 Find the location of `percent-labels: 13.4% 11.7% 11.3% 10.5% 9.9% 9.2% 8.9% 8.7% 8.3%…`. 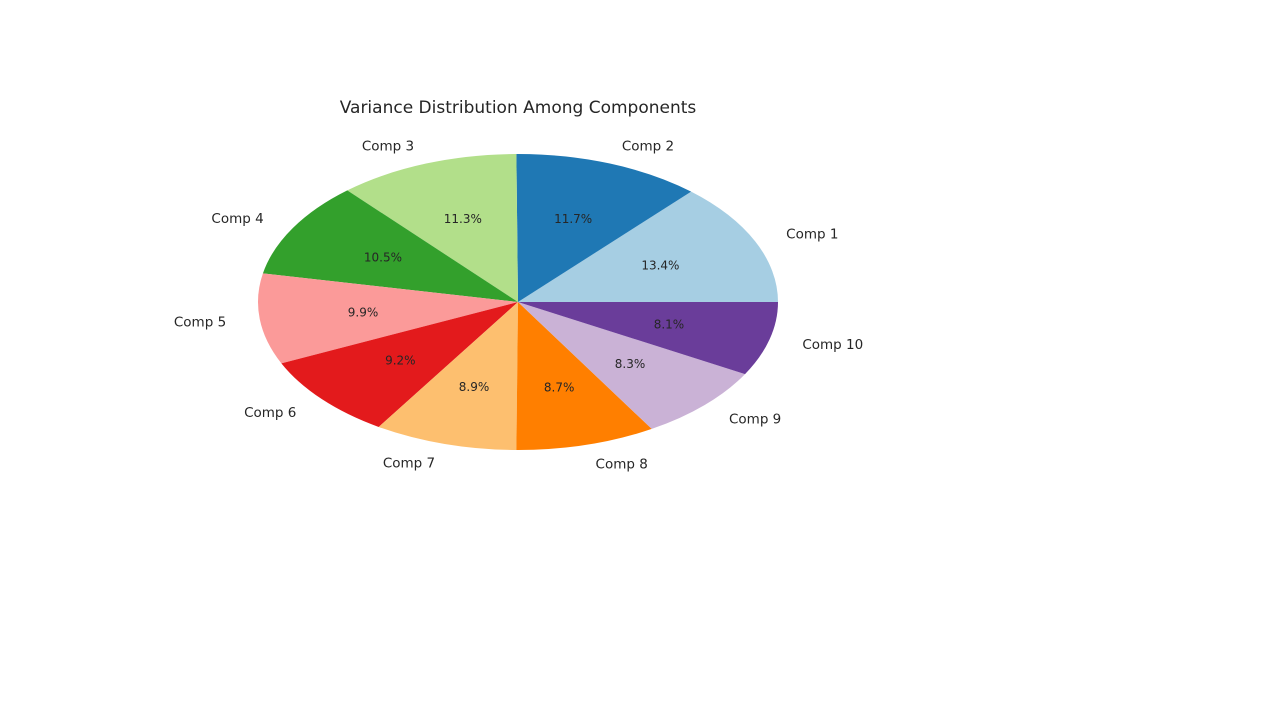

percent-labels: 13.4% 11.7% 11.3% 10.5% 9.9% 9.2% 8.9% 8.7% 8.3%… is located at coordinates (516, 303).